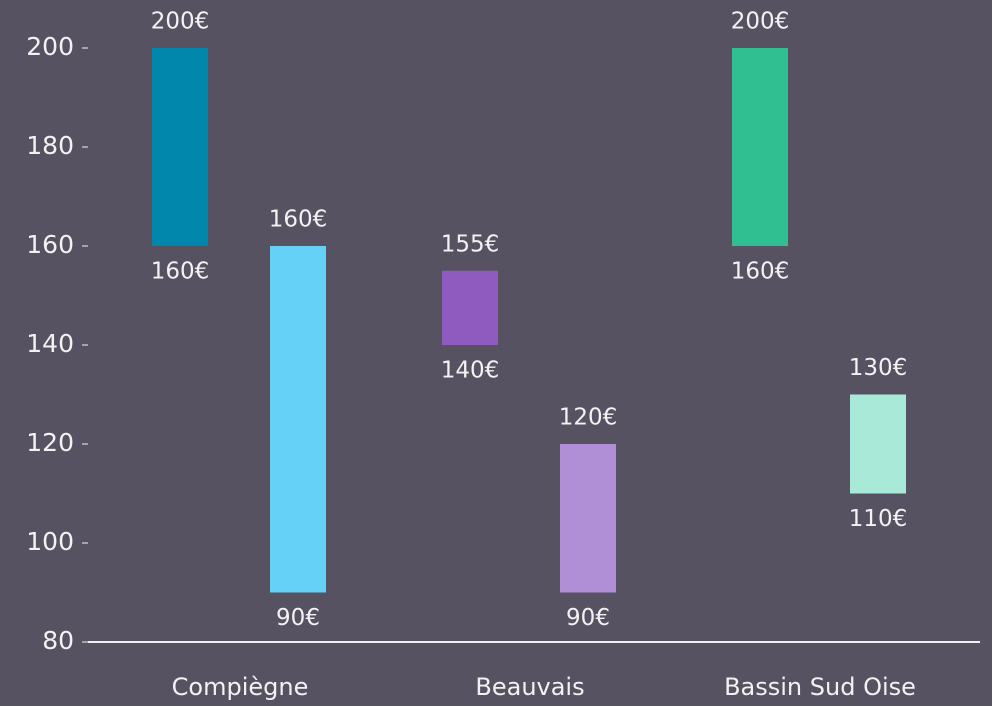  What do you see at coordinates (50, 145) in the screenshot?
I see `y-tick-label: 180` at bounding box center [50, 145].